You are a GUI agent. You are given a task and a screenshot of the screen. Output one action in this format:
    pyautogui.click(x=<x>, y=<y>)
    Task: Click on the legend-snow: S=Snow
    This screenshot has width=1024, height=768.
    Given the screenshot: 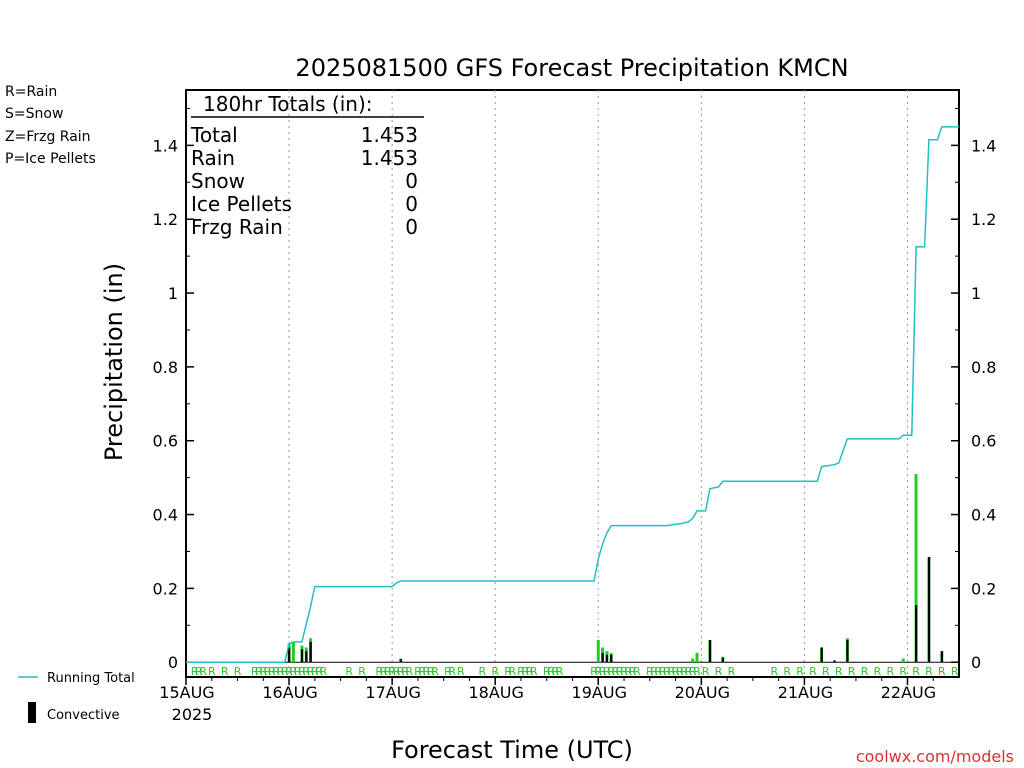 What is the action you would take?
    pyautogui.click(x=34, y=114)
    